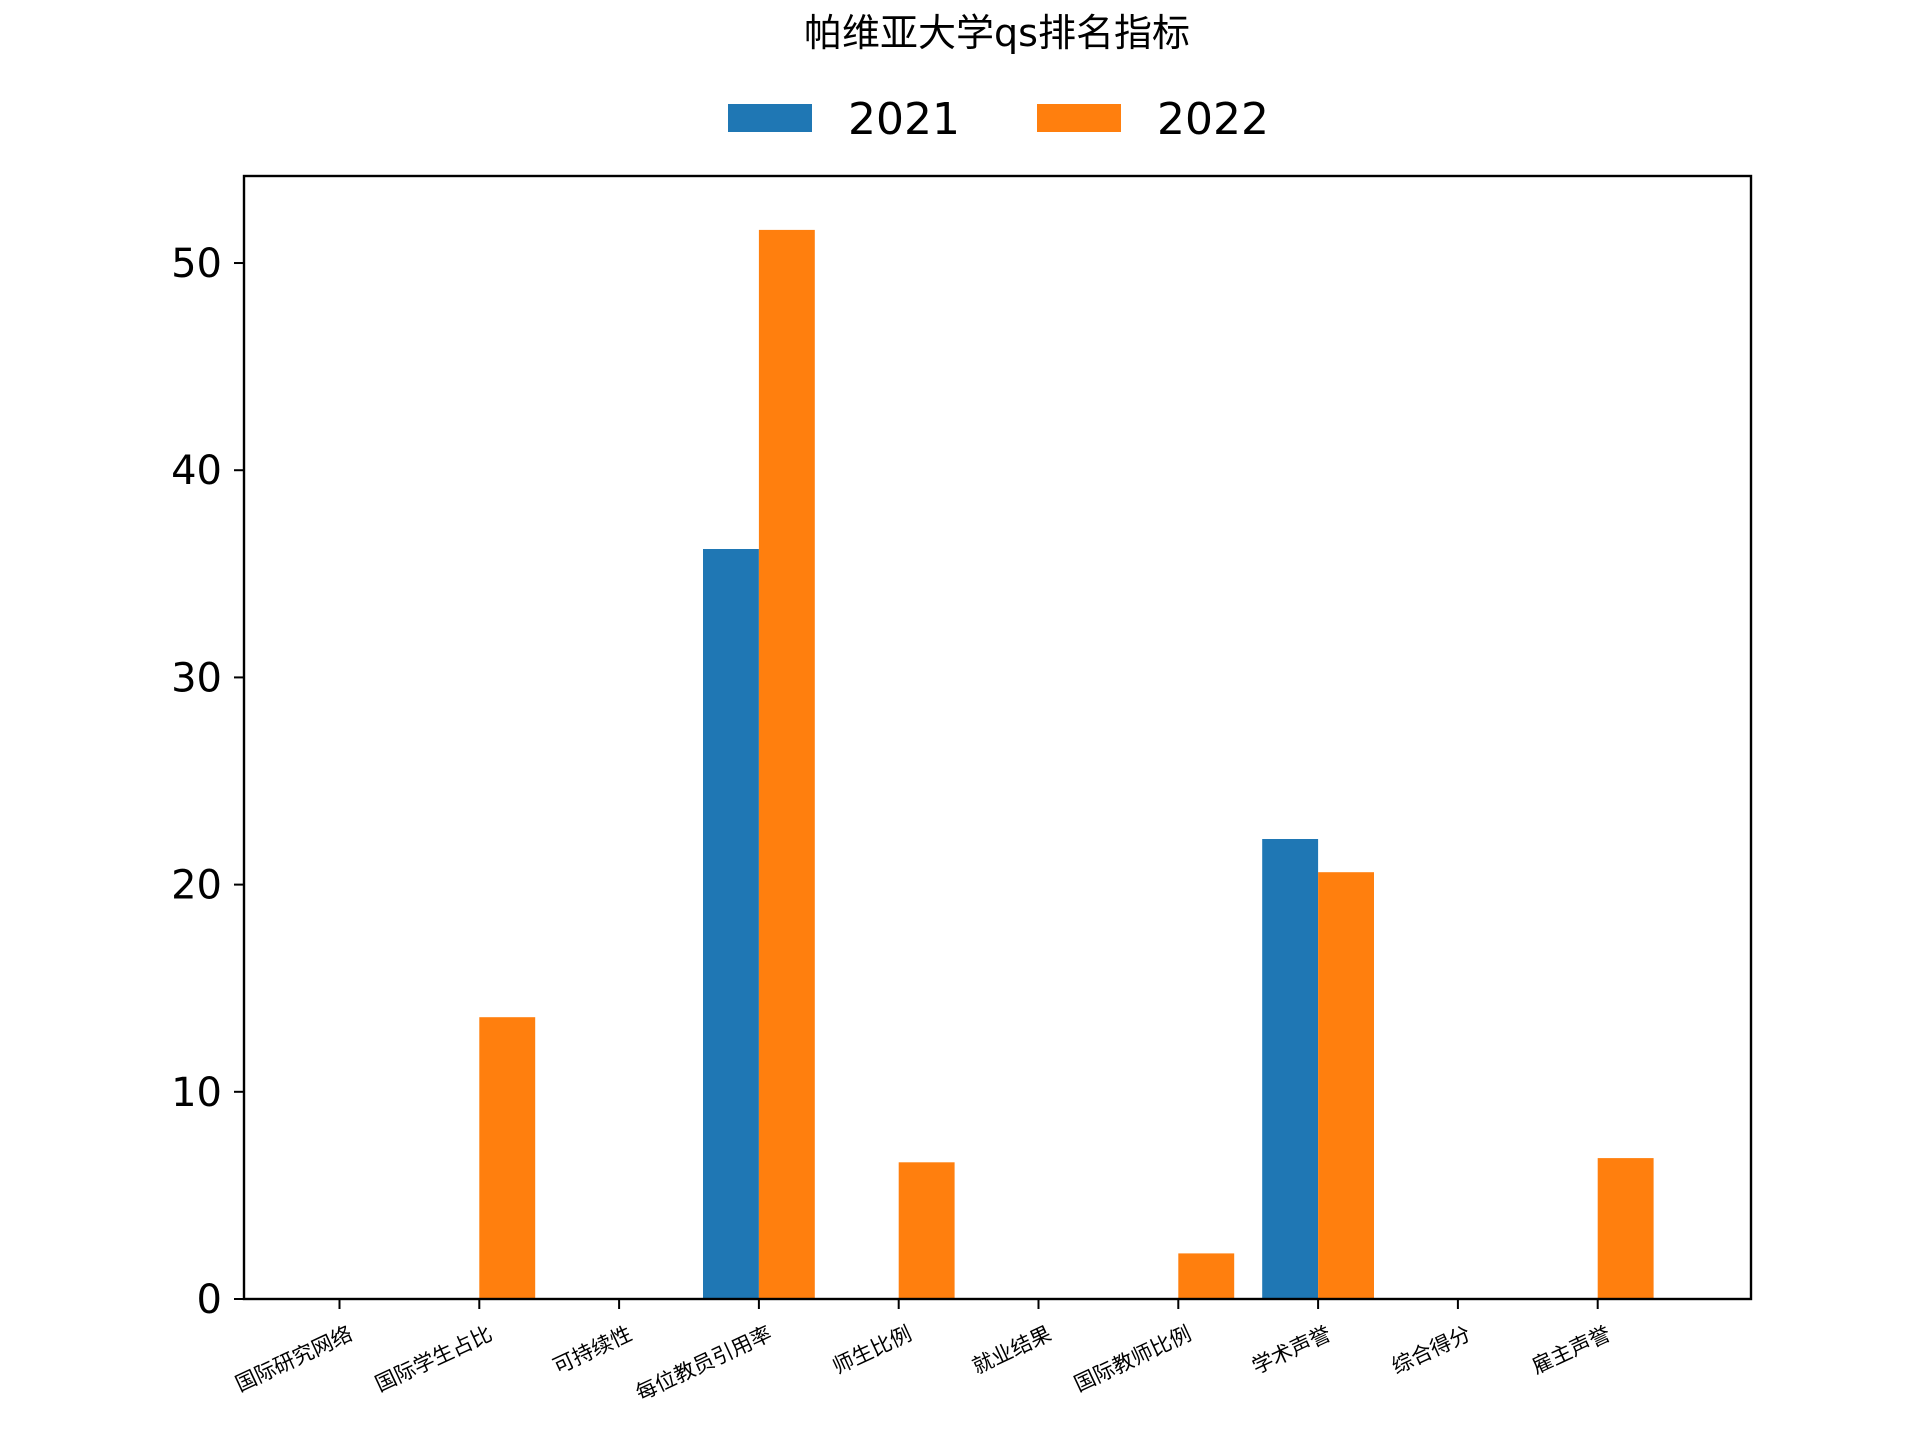 The height and width of the screenshot is (1445, 1920). What do you see at coordinates (434, 1359) in the screenshot?
I see `x-tick-label: 国际学生占比` at bounding box center [434, 1359].